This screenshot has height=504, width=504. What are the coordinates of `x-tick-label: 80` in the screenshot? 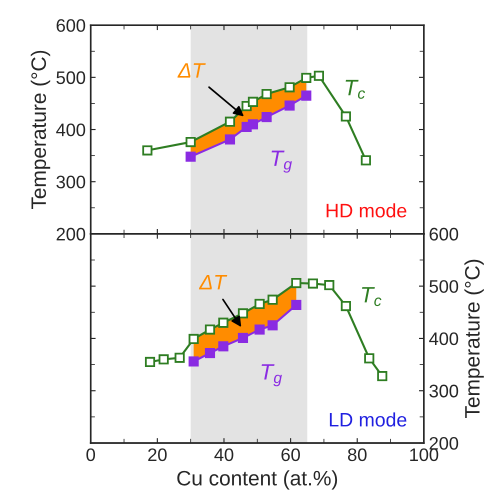 It's located at (357, 455).